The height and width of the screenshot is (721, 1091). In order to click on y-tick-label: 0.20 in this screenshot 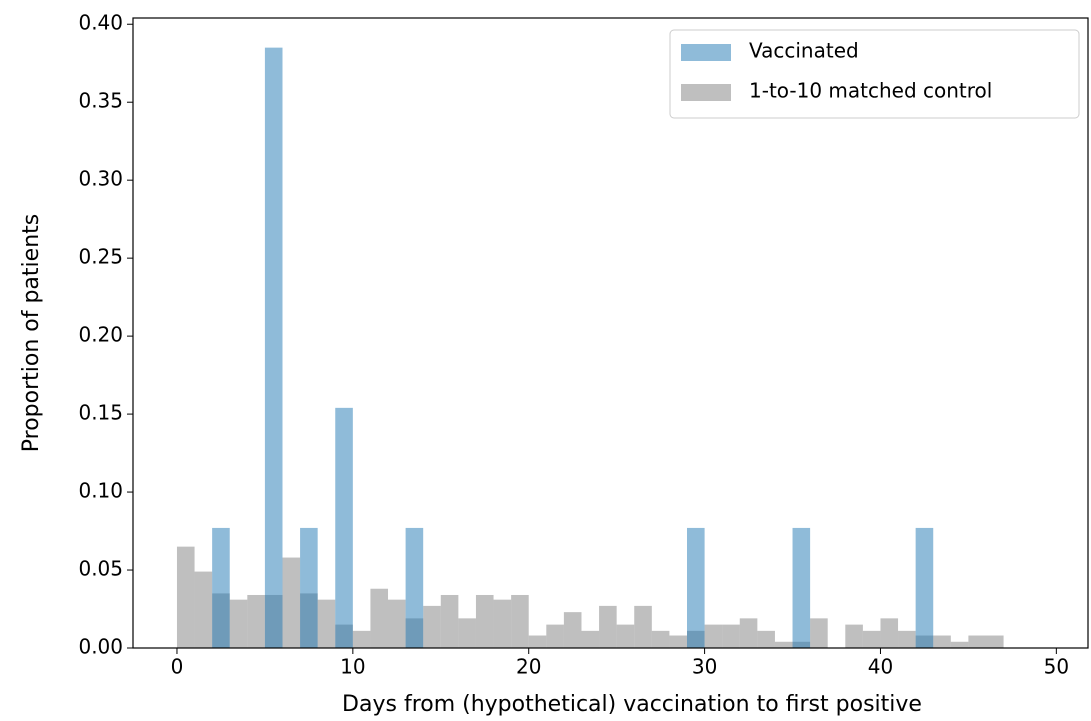, I will do `click(100, 335)`.